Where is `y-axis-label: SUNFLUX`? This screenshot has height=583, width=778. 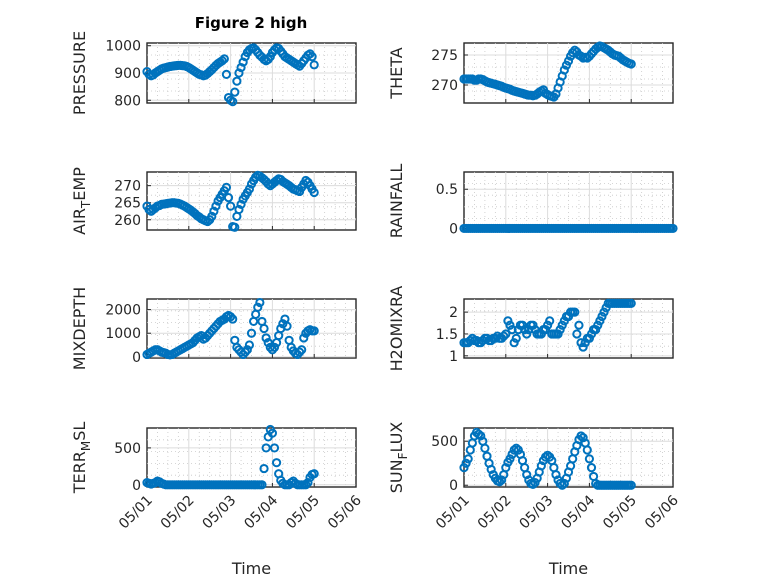
y-axis-label: SUNFLUX is located at coordinates (398, 458).